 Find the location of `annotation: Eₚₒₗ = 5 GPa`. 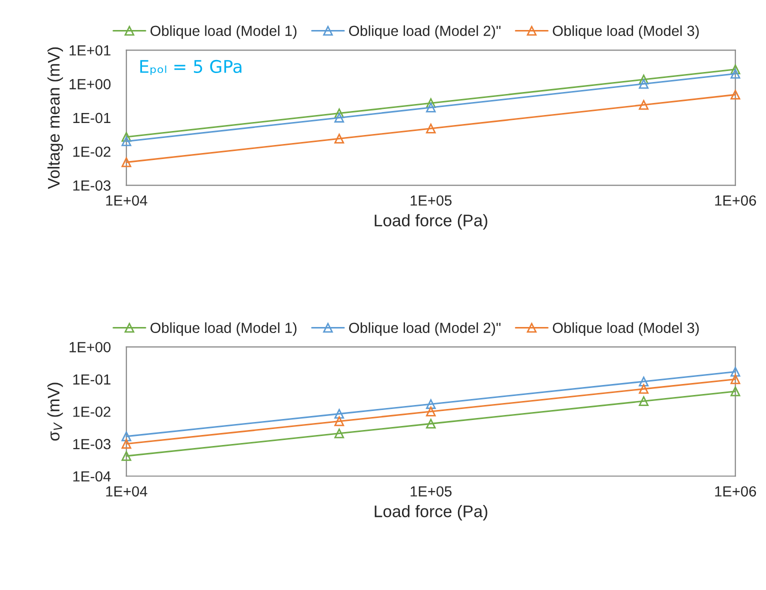

annotation: Eₚₒₗ = 5 GPa is located at coordinates (191, 67).